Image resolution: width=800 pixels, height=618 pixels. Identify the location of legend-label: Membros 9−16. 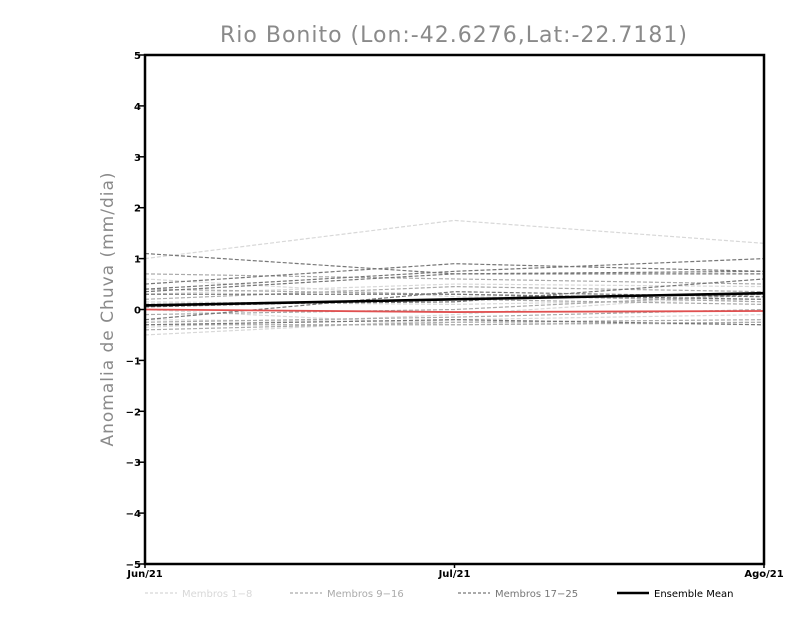
(365, 594).